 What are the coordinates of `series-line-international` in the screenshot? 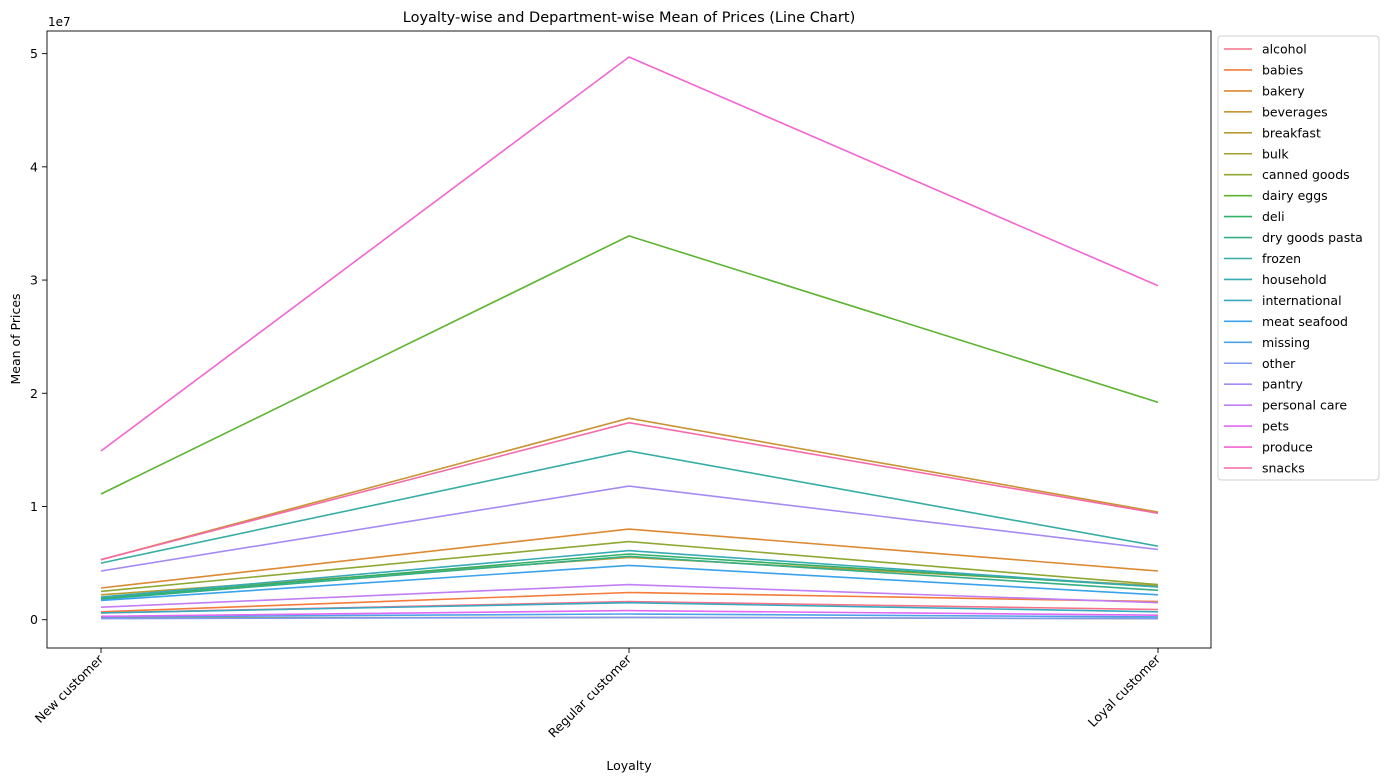 It's located at (629, 607).